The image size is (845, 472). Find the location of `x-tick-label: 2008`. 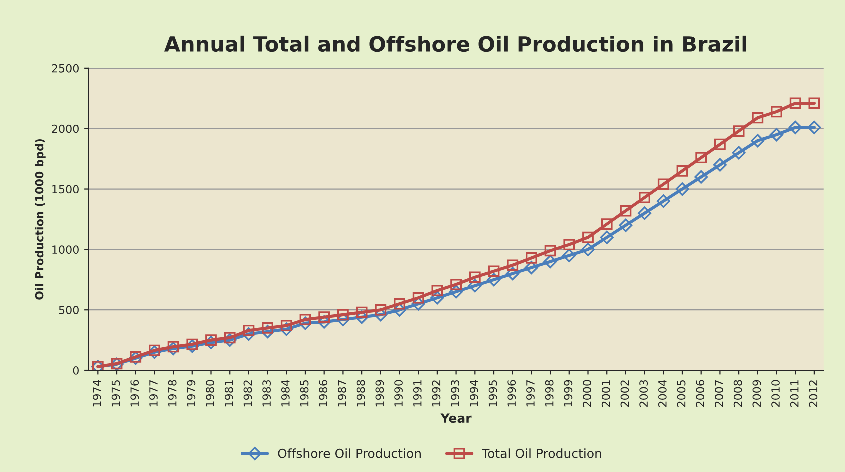

x-tick-label: 2008 is located at coordinates (738, 394).